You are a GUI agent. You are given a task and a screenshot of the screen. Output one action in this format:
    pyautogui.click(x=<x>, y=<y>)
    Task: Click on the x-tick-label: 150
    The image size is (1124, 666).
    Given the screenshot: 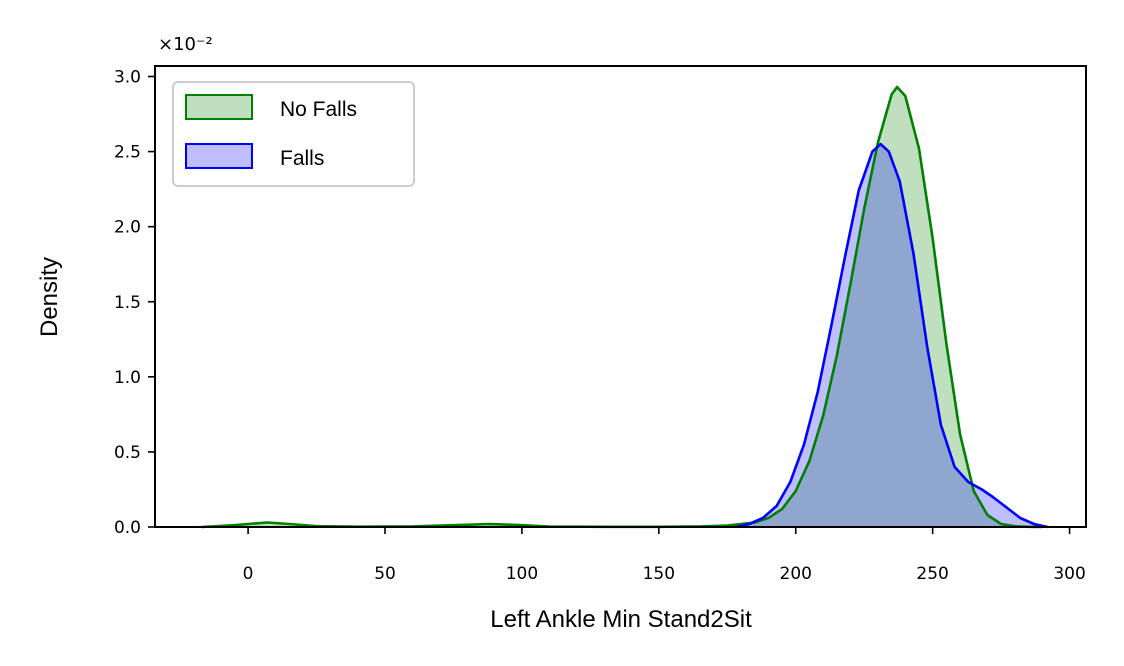 What is the action you would take?
    pyautogui.click(x=659, y=574)
    